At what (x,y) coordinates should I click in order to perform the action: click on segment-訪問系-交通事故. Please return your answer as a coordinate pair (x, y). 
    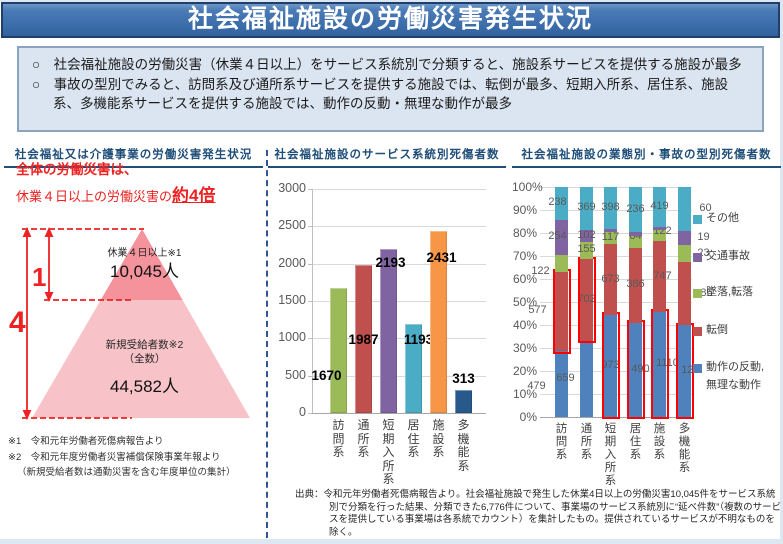
    Looking at the image, I should click on (561, 237).